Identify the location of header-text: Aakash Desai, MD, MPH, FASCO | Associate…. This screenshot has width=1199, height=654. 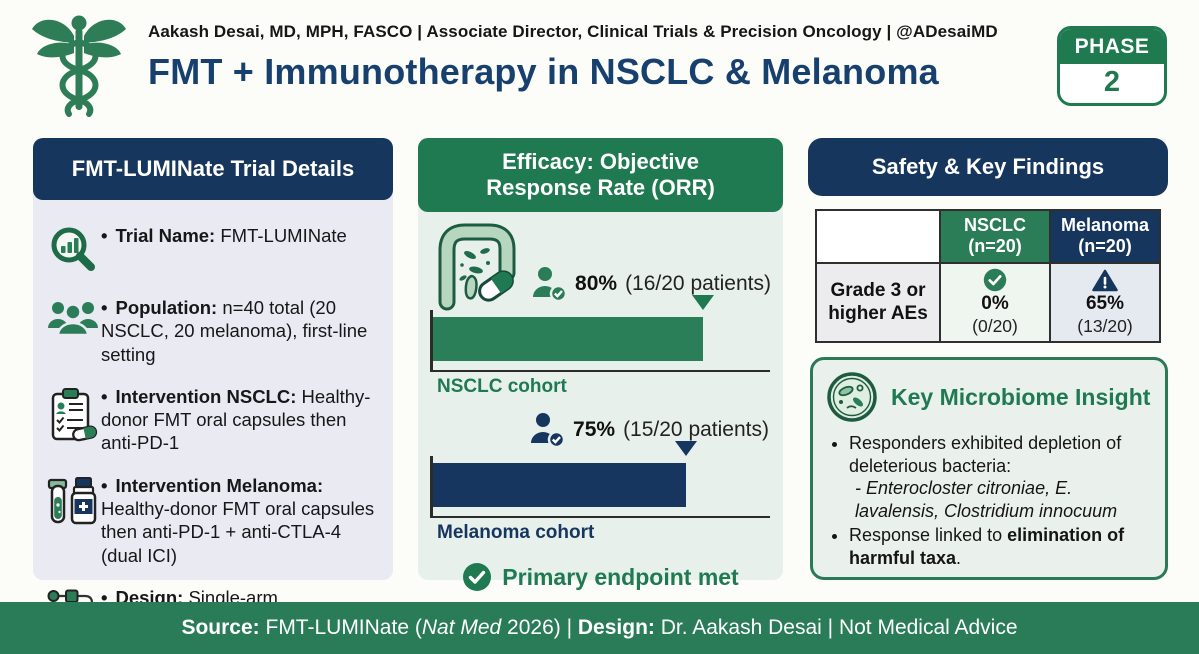
(573, 57).